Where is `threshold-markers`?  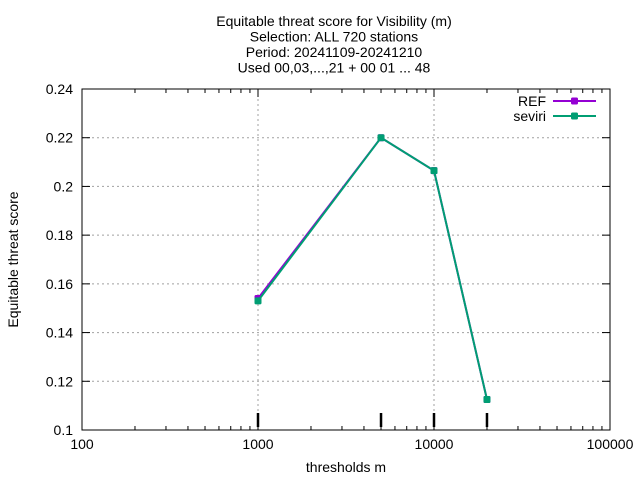 threshold-markers is located at coordinates (372, 420).